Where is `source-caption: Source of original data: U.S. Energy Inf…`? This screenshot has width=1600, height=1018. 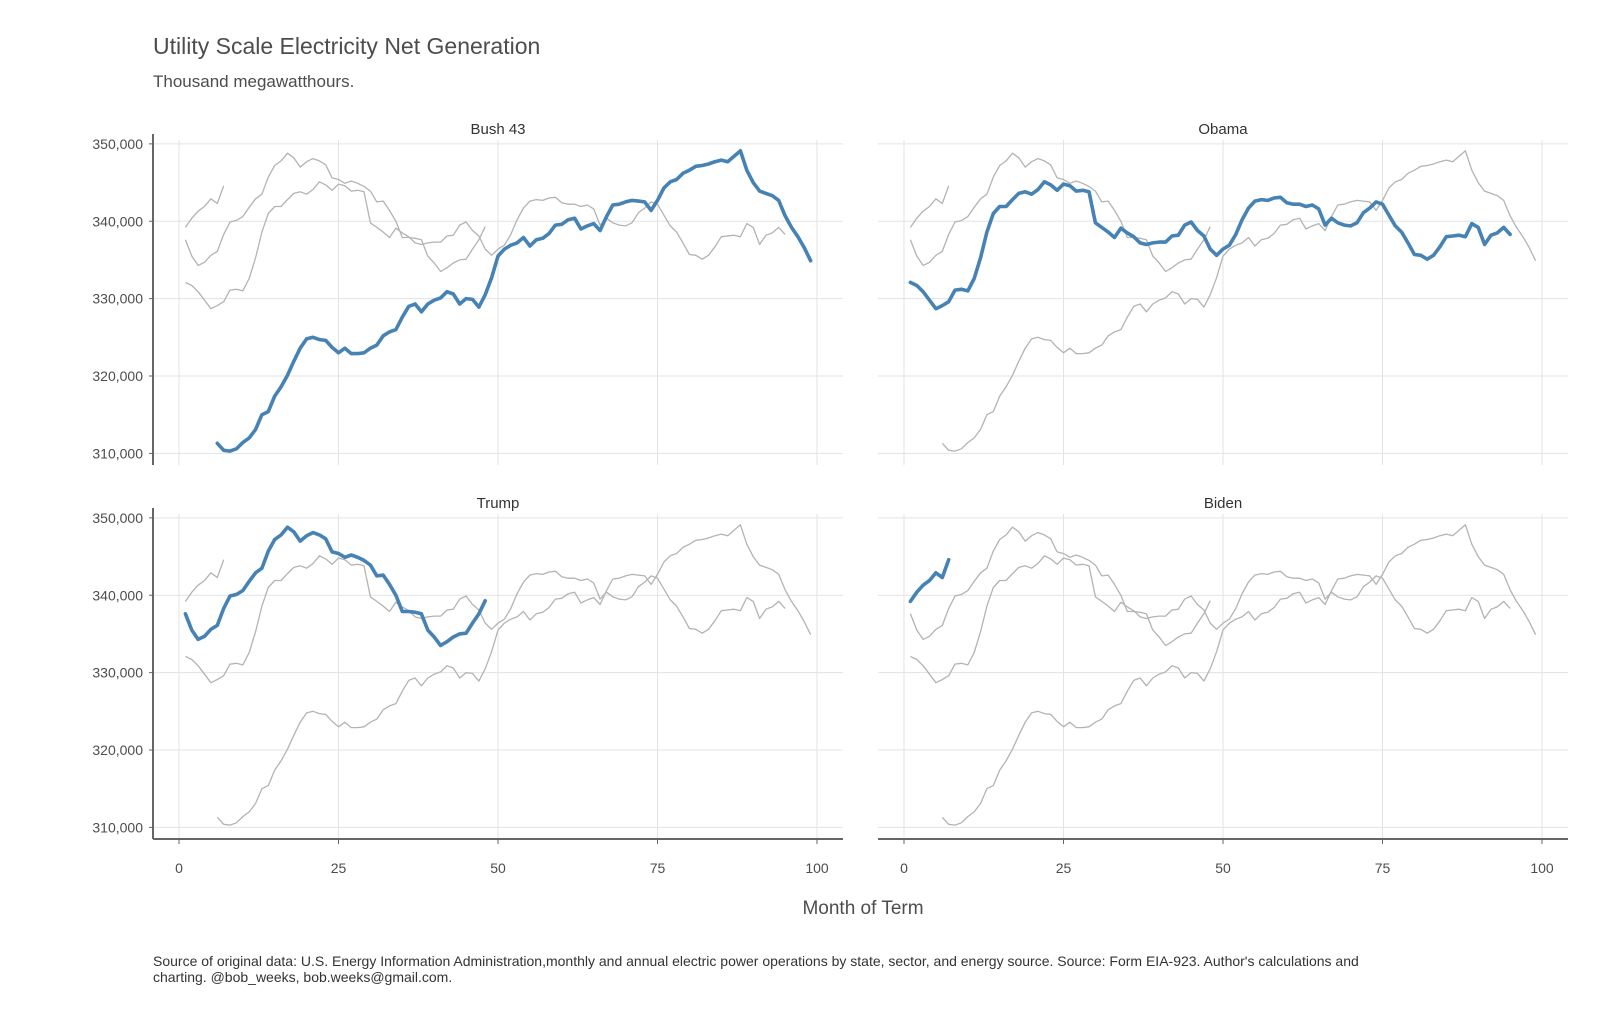 source-caption: Source of original data: U.S. Energy Inf… is located at coordinates (756, 969).